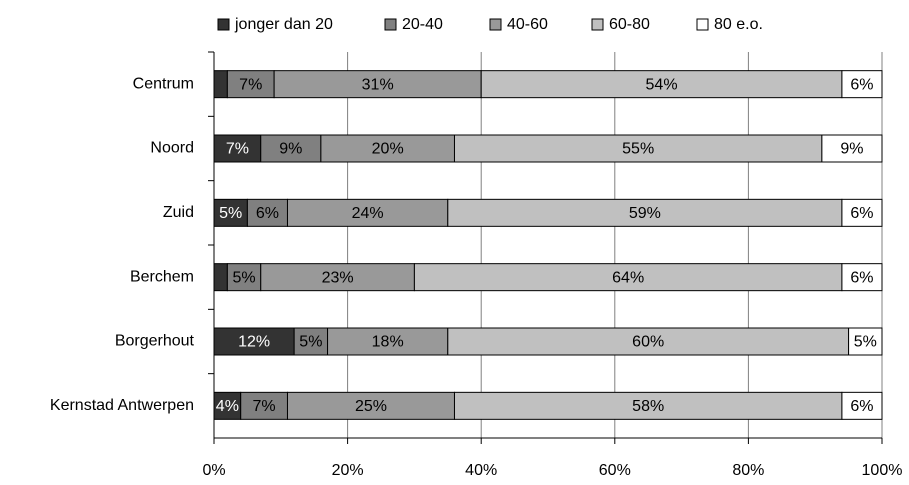  What do you see at coordinates (155, 341) in the screenshot?
I see `y-tick-label: Borgerhout` at bounding box center [155, 341].